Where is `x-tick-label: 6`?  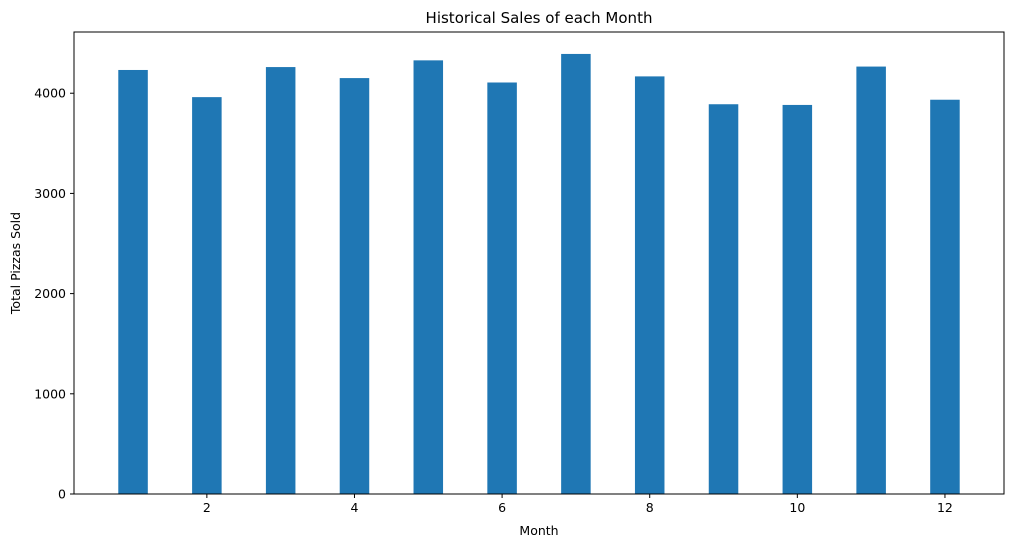 x-tick-label: 6 is located at coordinates (502, 507).